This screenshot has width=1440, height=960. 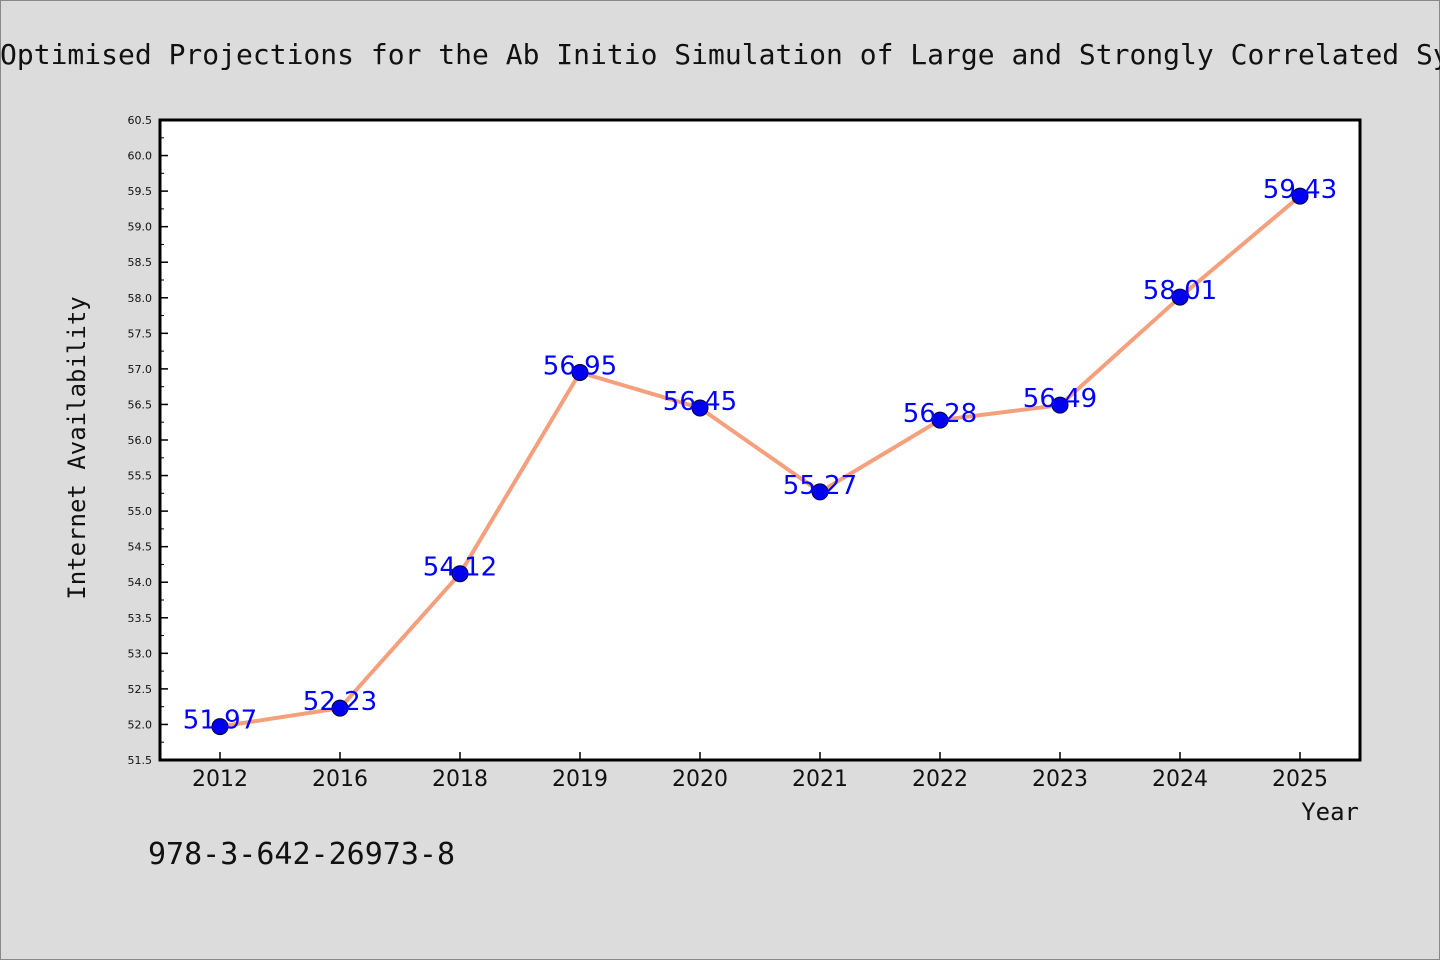 I want to click on data-label-2020: 56.45, so click(x=700, y=402).